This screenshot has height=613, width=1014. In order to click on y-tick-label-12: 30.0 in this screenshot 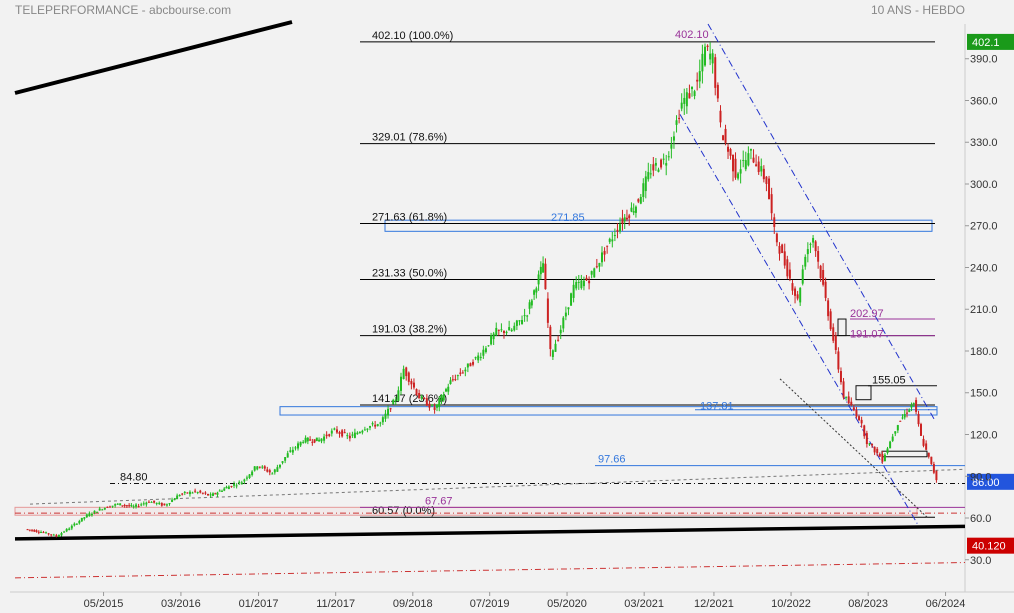, I will do `click(980, 561)`.